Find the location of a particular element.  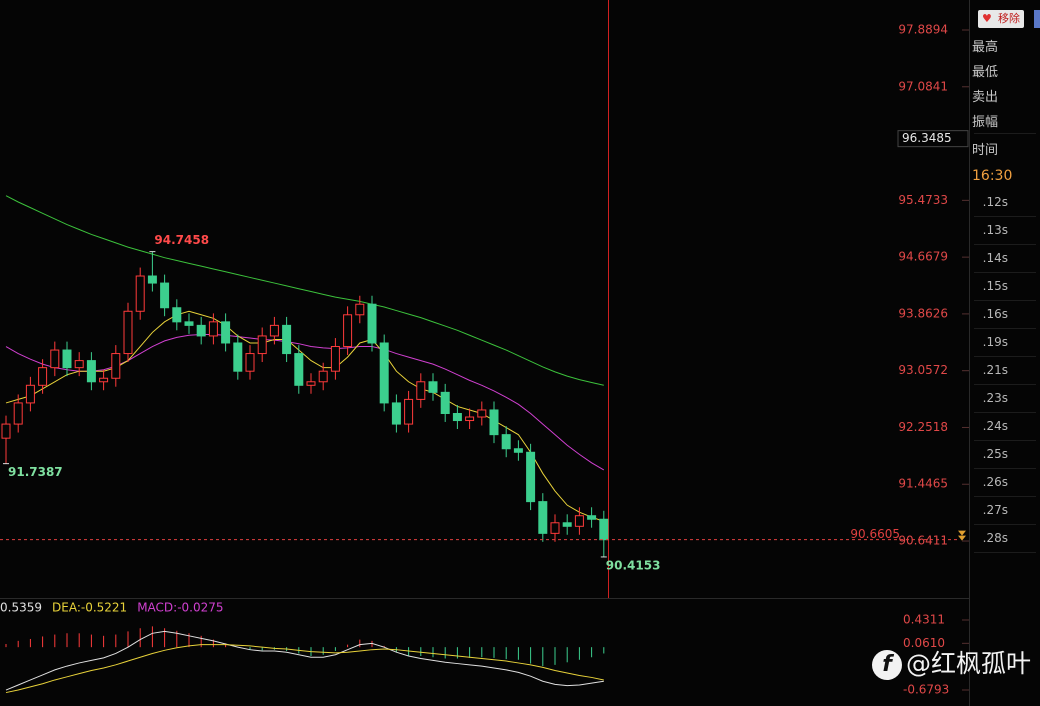

list-item: .12s is located at coordinates (995, 202).